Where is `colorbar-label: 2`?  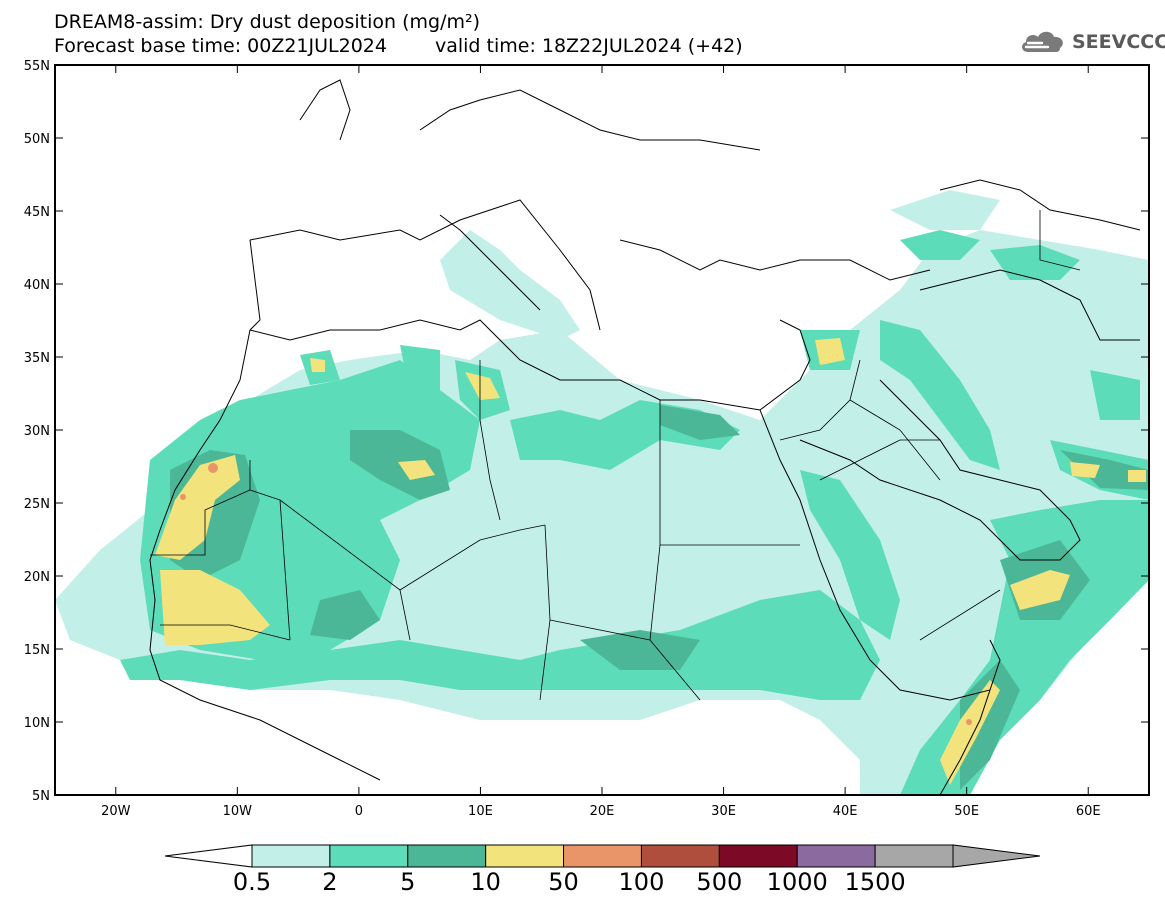 colorbar-label: 2 is located at coordinates (330, 882).